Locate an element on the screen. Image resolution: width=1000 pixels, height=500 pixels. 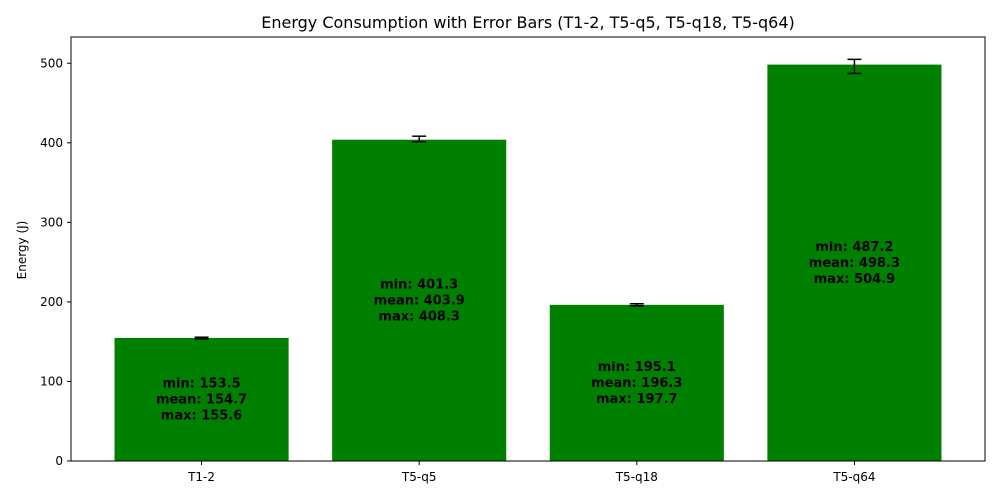
bar-data-label: mean: 498.3 is located at coordinates (854, 263).